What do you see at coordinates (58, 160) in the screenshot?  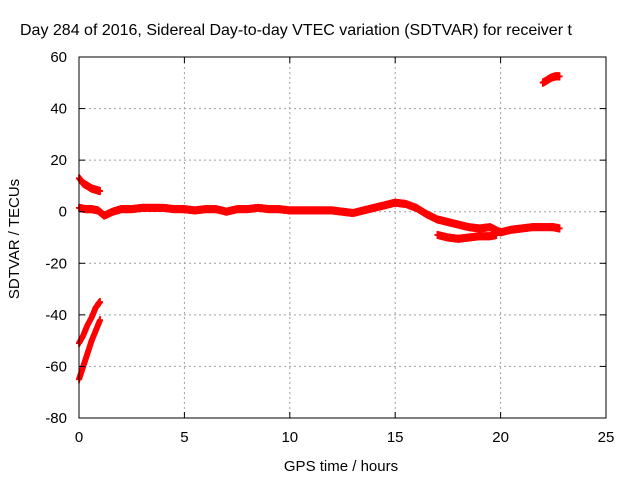 I see `y-tick-label: 20` at bounding box center [58, 160].